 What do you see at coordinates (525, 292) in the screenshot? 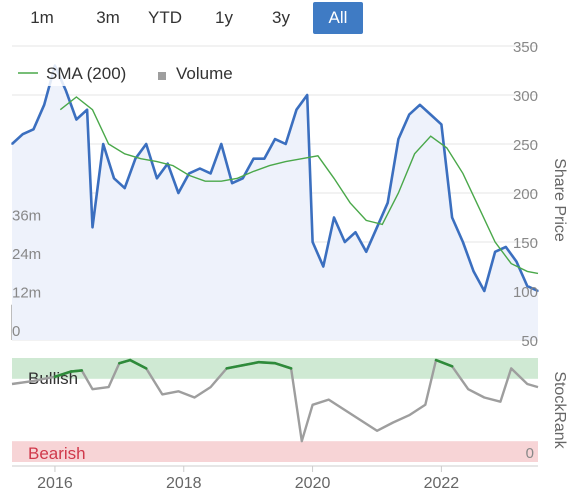
I see `price-tick-label: 100` at bounding box center [525, 292].